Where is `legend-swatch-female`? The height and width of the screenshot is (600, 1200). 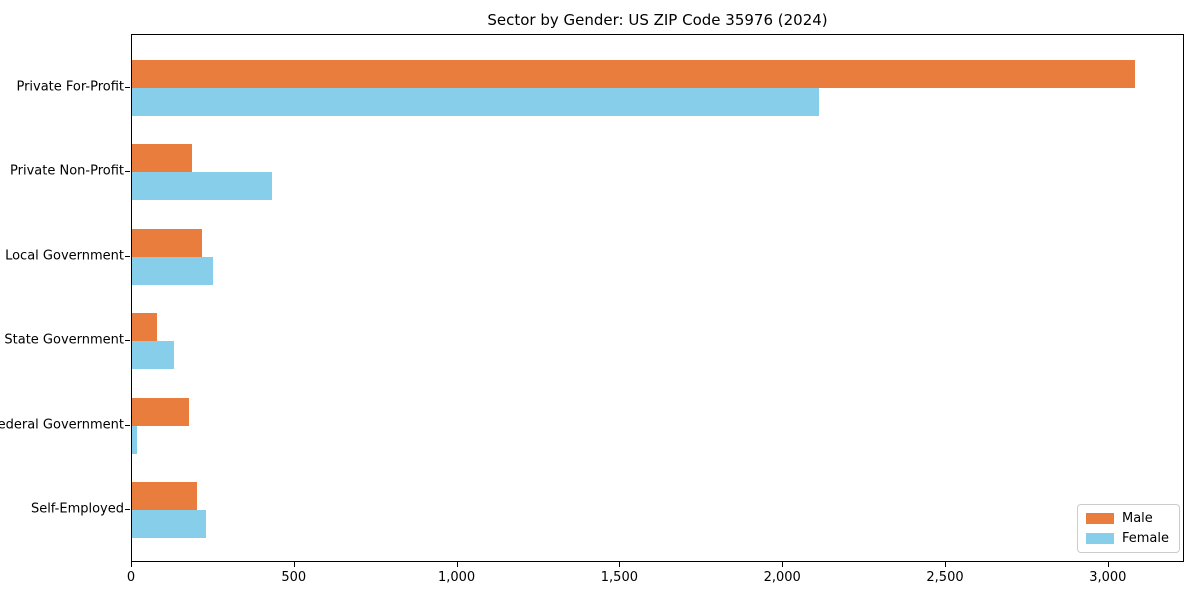 legend-swatch-female is located at coordinates (1099, 538).